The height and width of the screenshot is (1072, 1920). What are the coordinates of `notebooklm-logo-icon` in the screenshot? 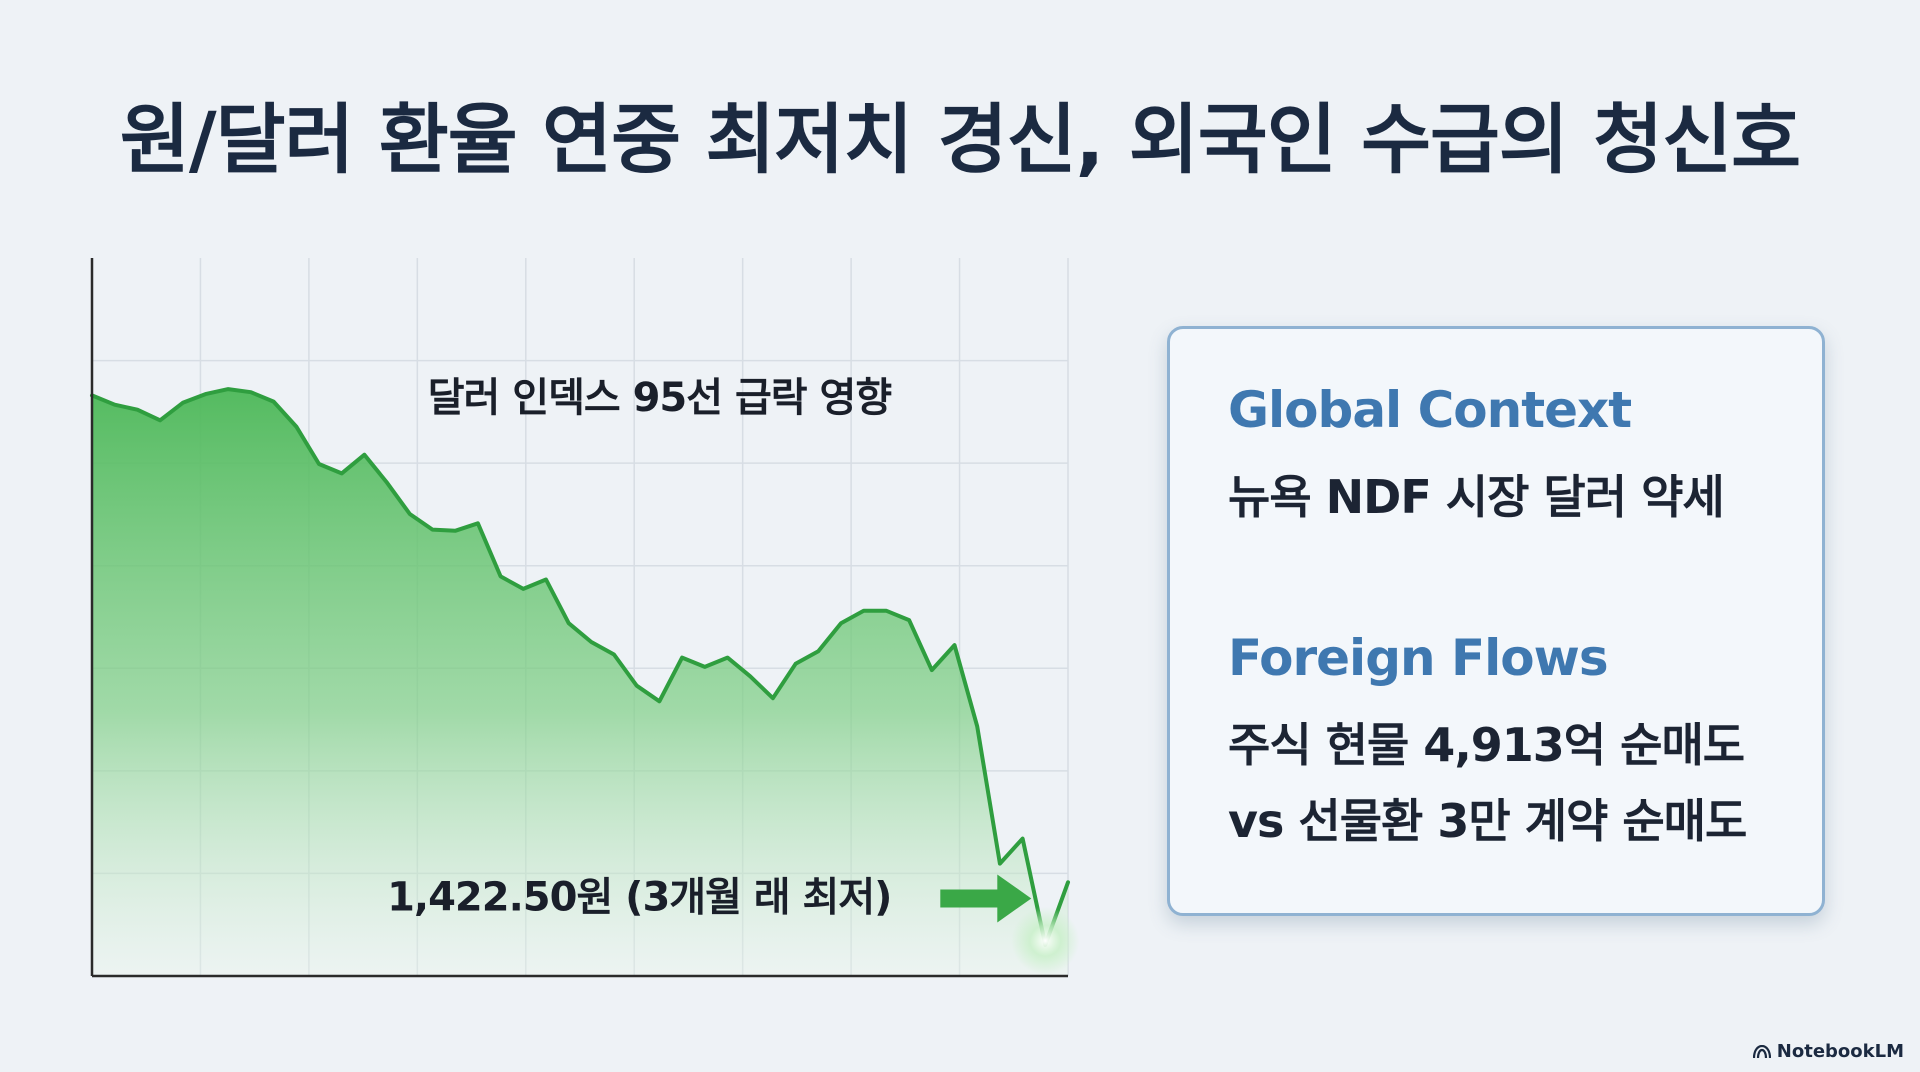 It's located at (1761, 1051).